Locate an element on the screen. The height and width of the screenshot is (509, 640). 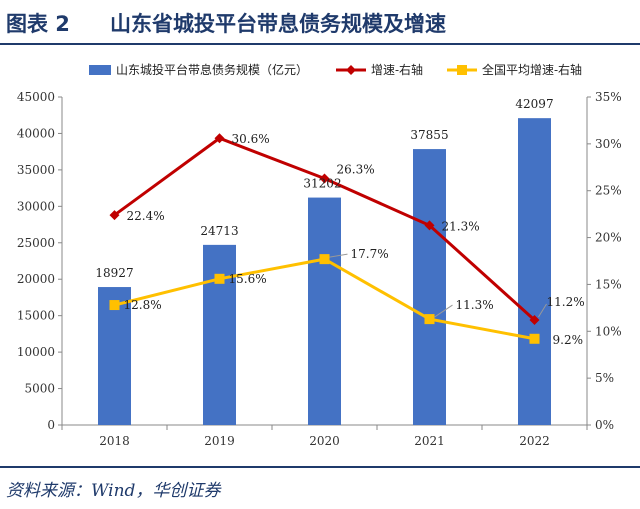
bar-data-label: 42097 is located at coordinates (534, 104).